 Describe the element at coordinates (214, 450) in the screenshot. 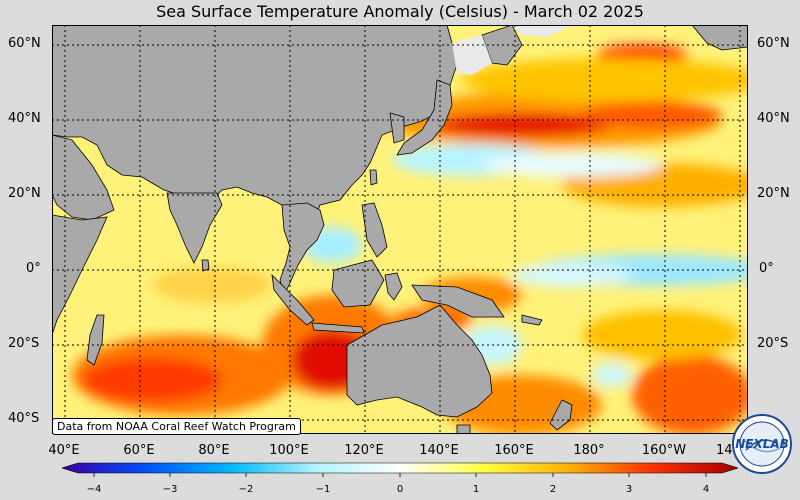

I see `lon-label: 80°E` at that location.